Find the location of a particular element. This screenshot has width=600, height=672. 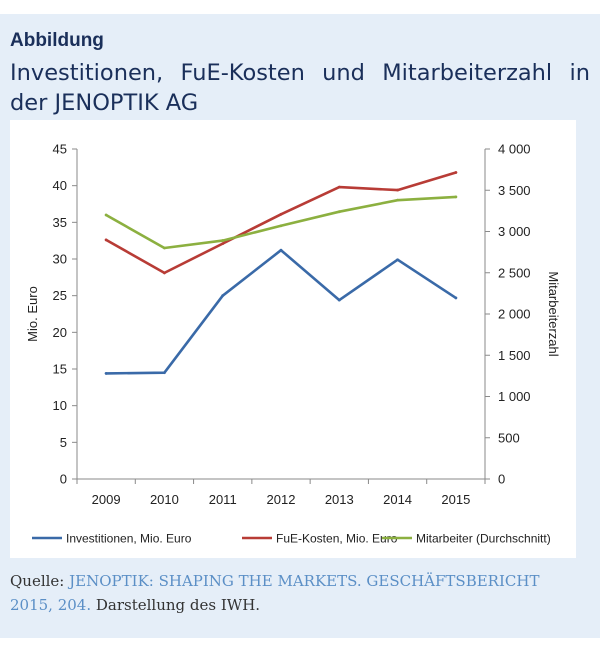

right-y-tick-label: 1 000 is located at coordinates (514, 396).